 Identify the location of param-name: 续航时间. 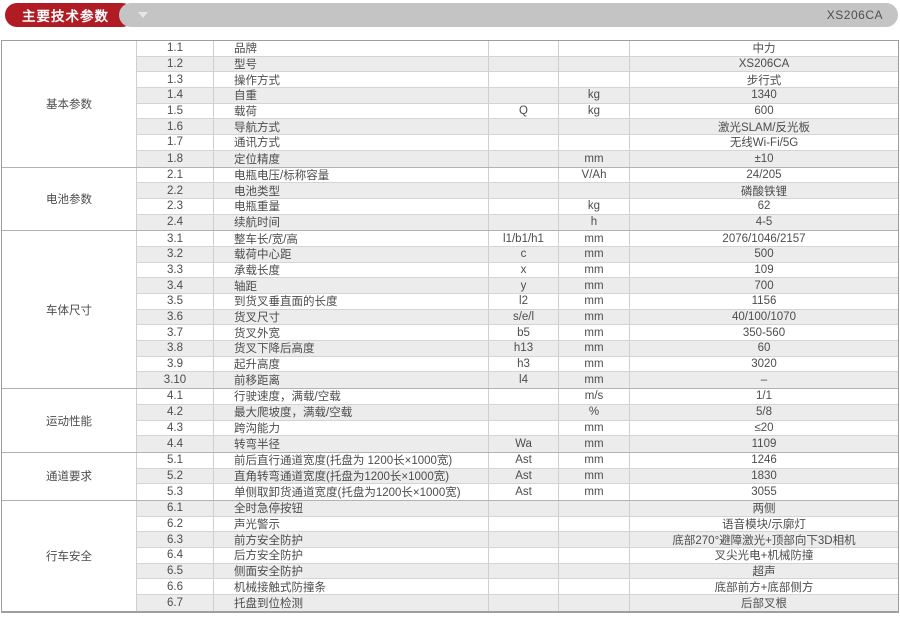
(351, 222).